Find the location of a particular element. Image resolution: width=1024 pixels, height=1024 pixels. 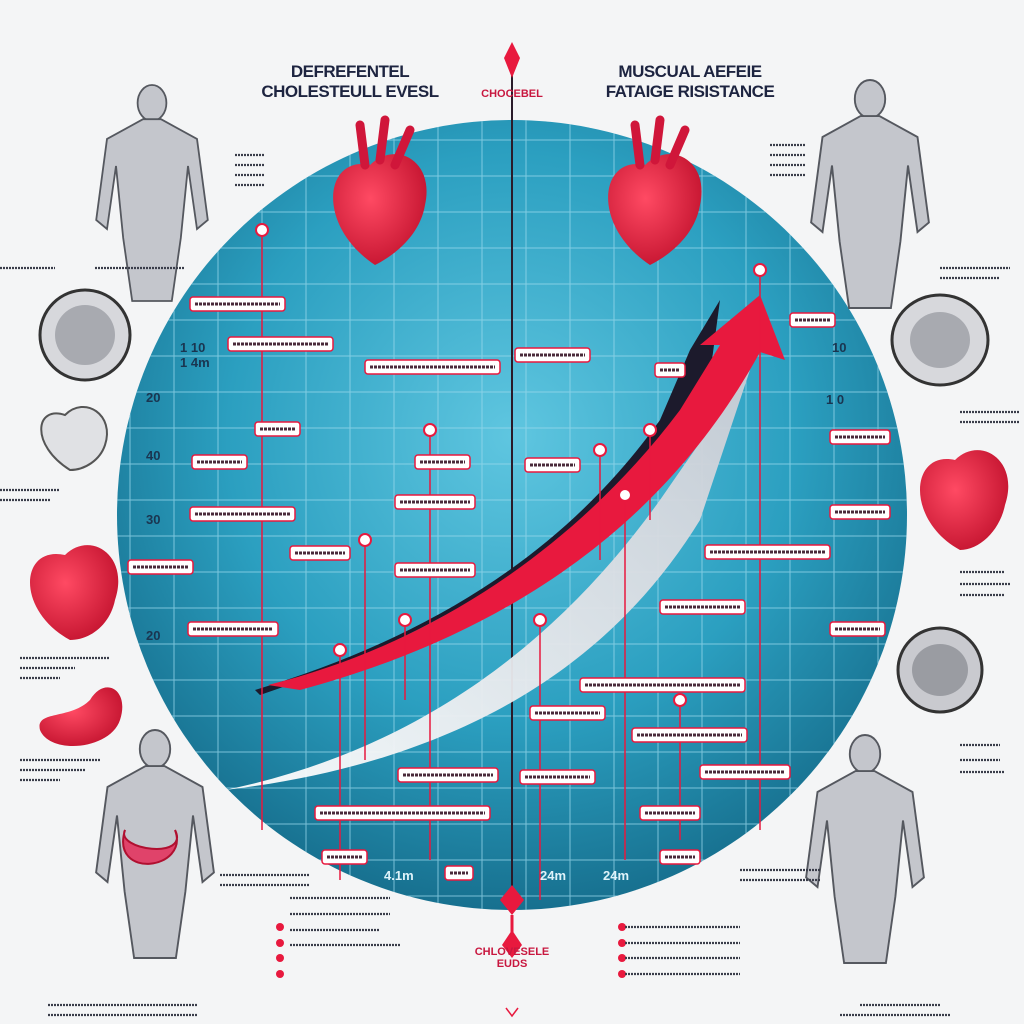

axis-left-3: 20 is located at coordinates (153, 397).